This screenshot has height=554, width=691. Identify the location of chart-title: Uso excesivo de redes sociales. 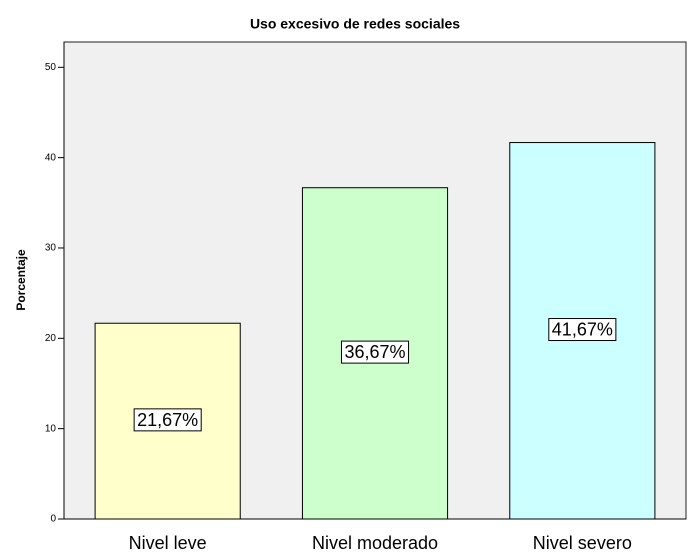
(355, 24).